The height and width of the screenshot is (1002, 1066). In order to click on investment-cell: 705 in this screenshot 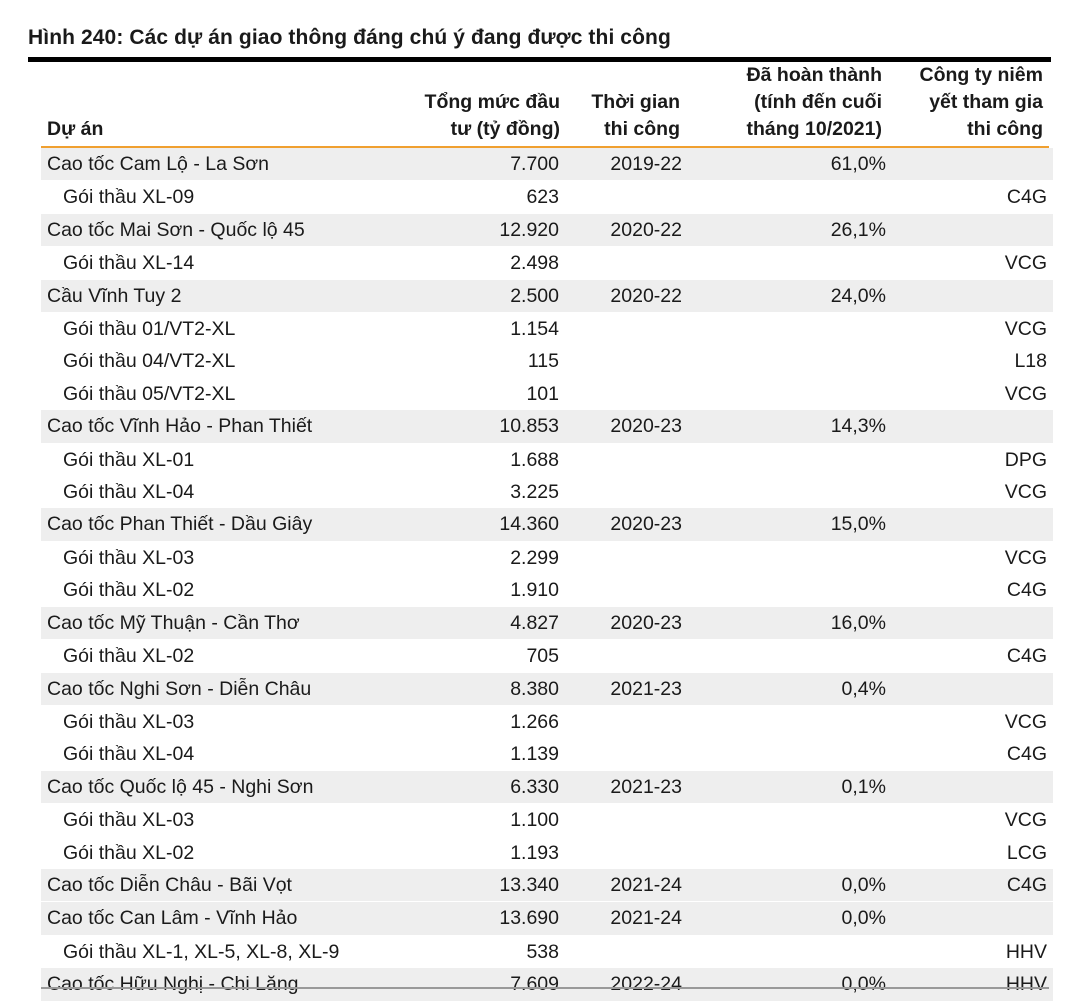, I will do `click(489, 656)`.